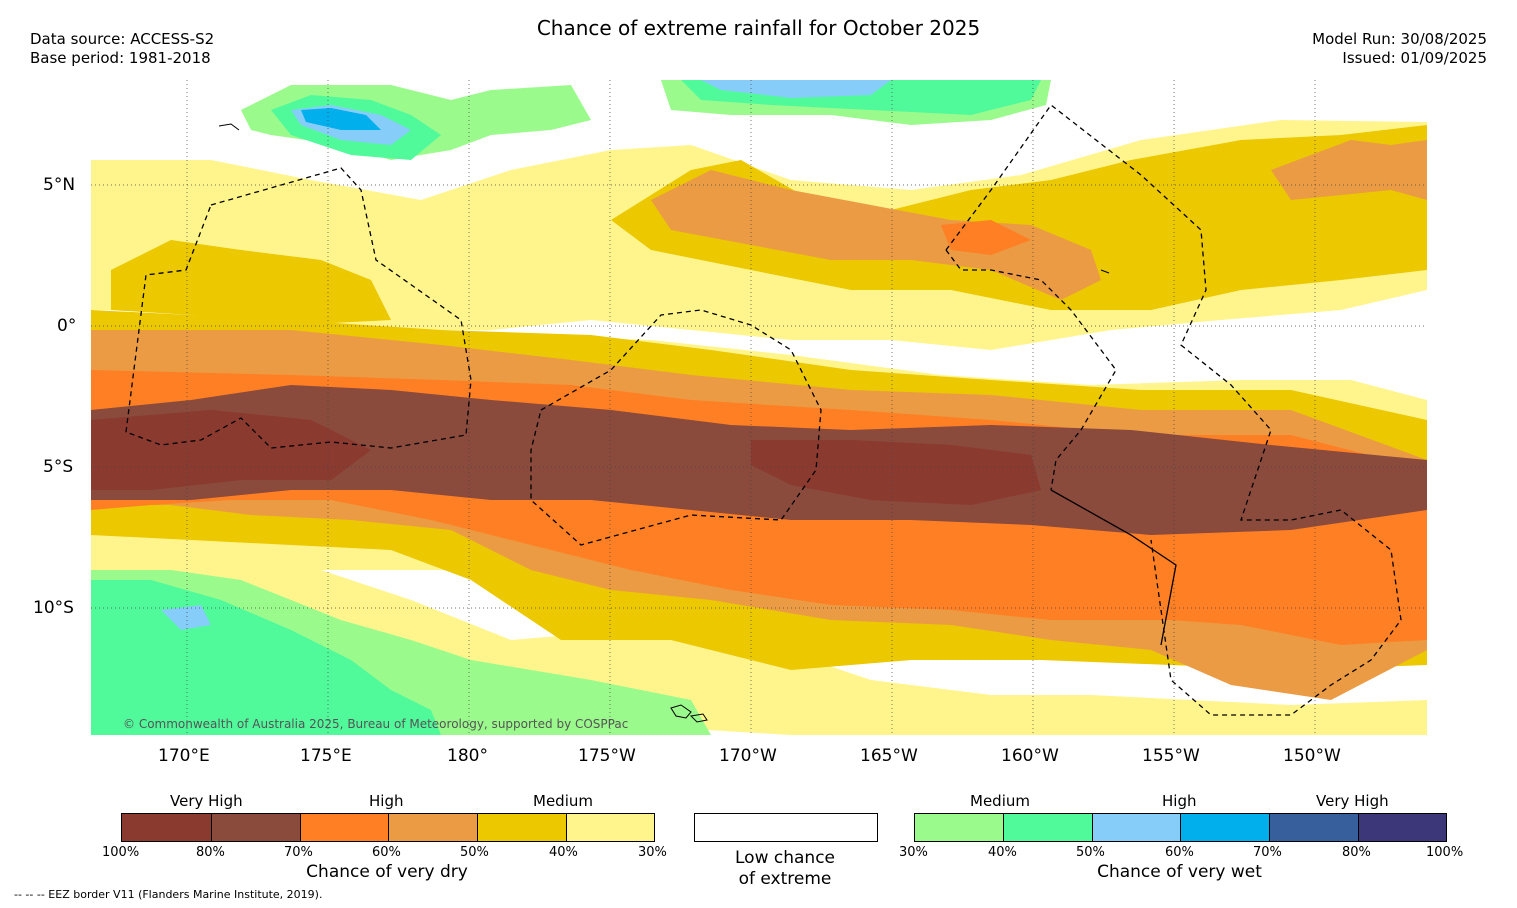  What do you see at coordinates (386, 852) in the screenshot?
I see `legend-dry-tick-60: 60%` at bounding box center [386, 852].